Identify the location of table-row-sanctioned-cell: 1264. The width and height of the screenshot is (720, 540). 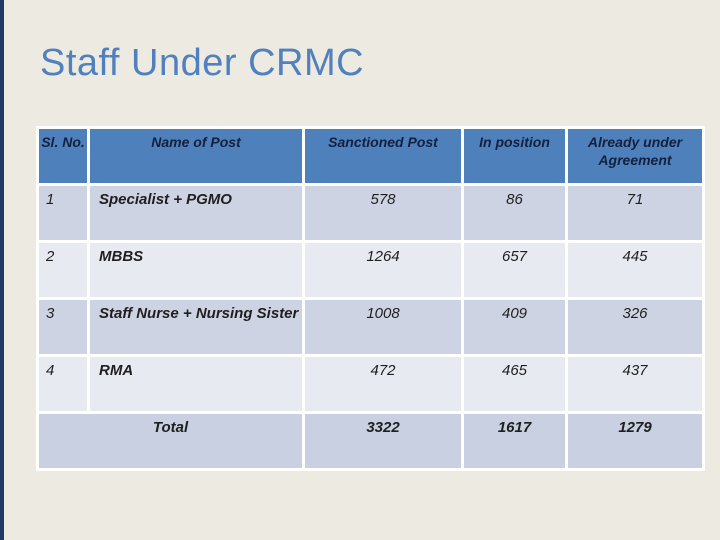
(383, 270).